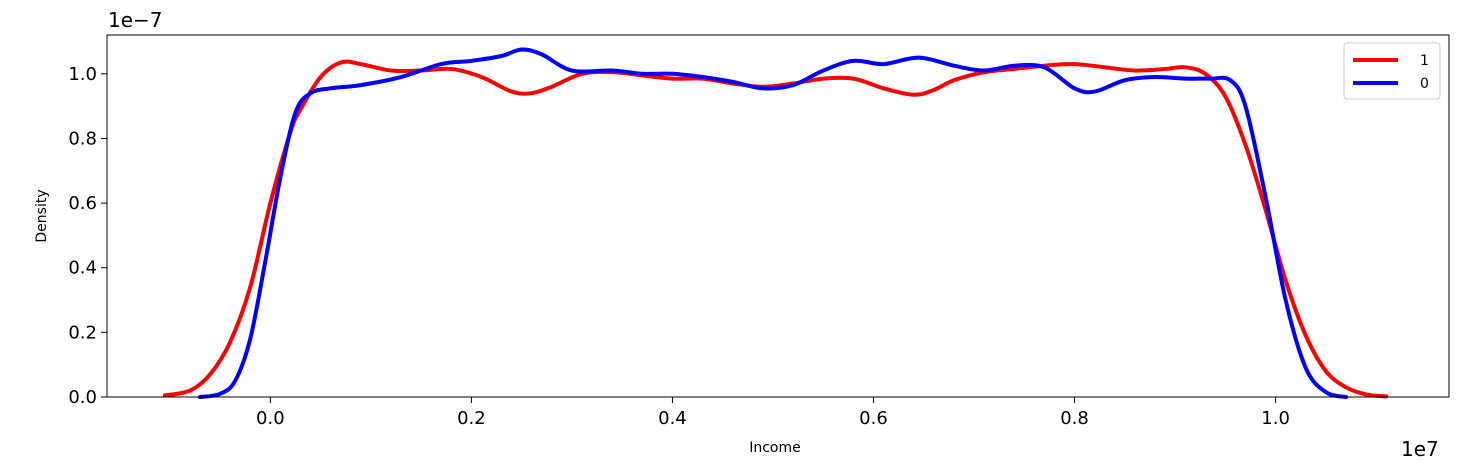 The image size is (1471, 474). Describe the element at coordinates (42, 215) in the screenshot. I see `y-axis-label: Density` at that location.